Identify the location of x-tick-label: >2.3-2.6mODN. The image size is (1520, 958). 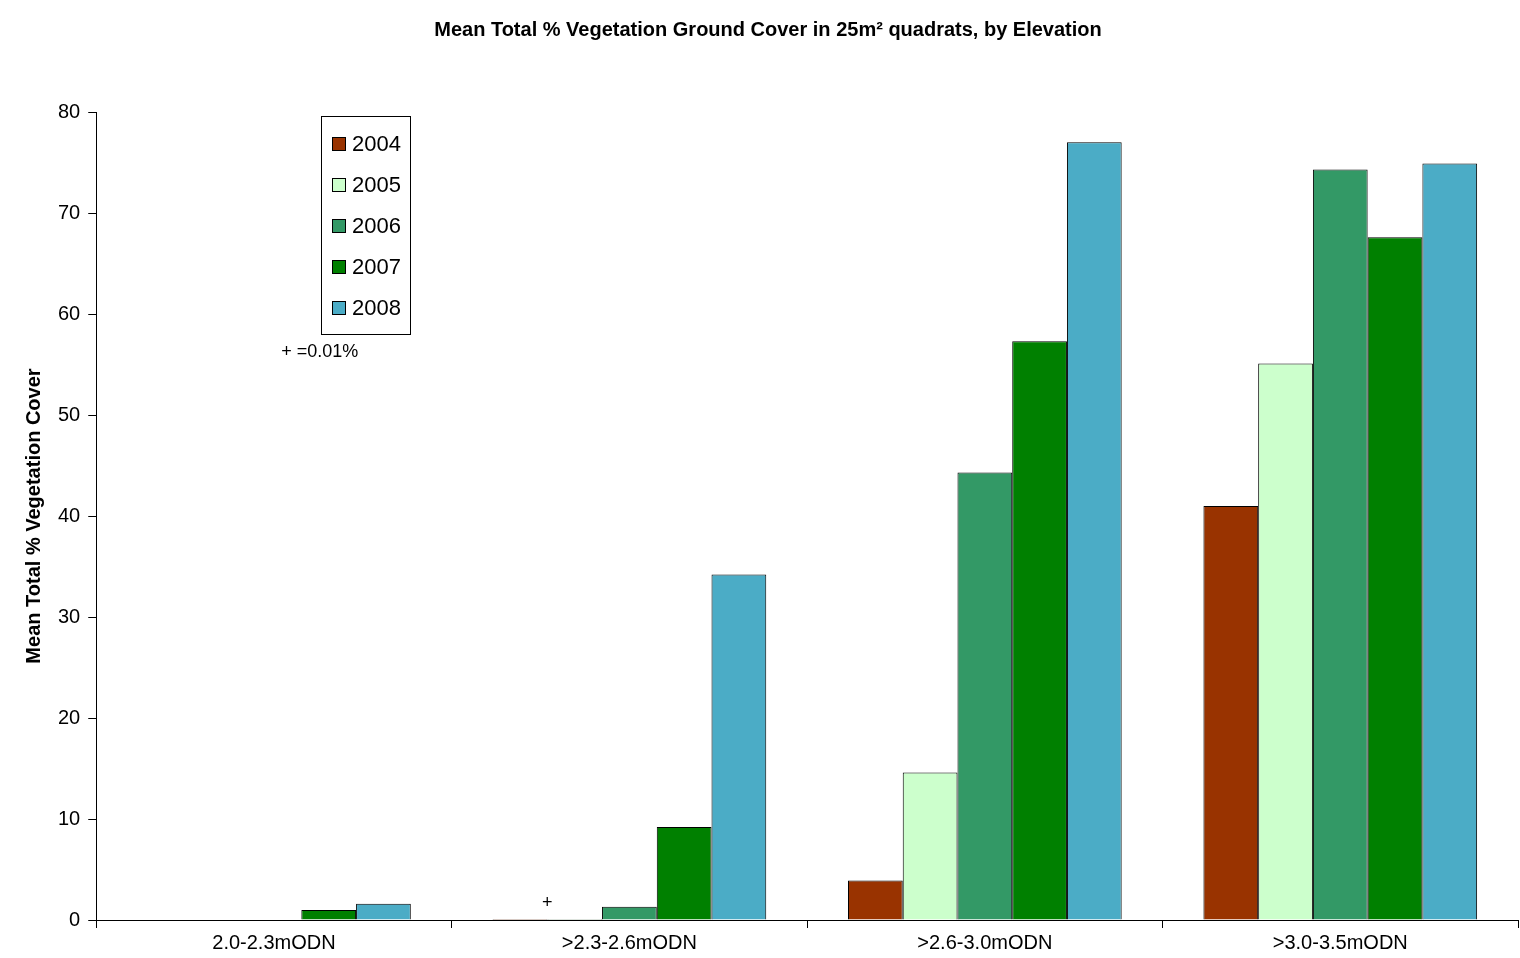
(629, 941).